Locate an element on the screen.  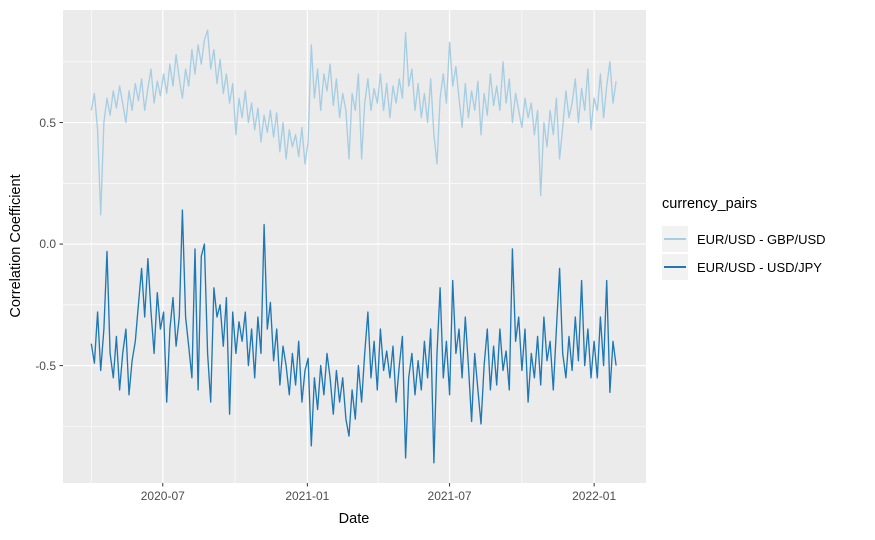
legend-entry-usdjpy: EUR/USD - USD/JPY is located at coordinates (744, 267).